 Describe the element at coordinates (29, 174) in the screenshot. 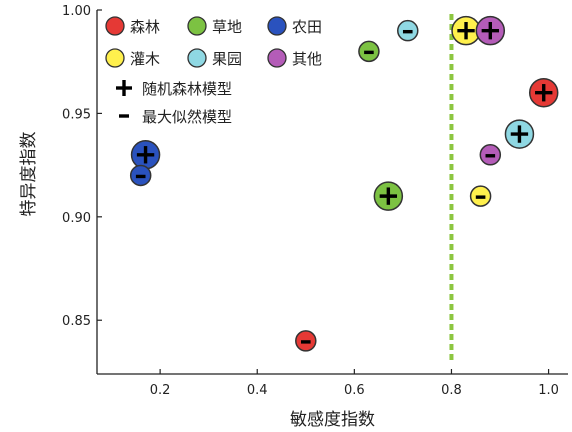

I see `y-axis-label: 特异度指数` at that location.